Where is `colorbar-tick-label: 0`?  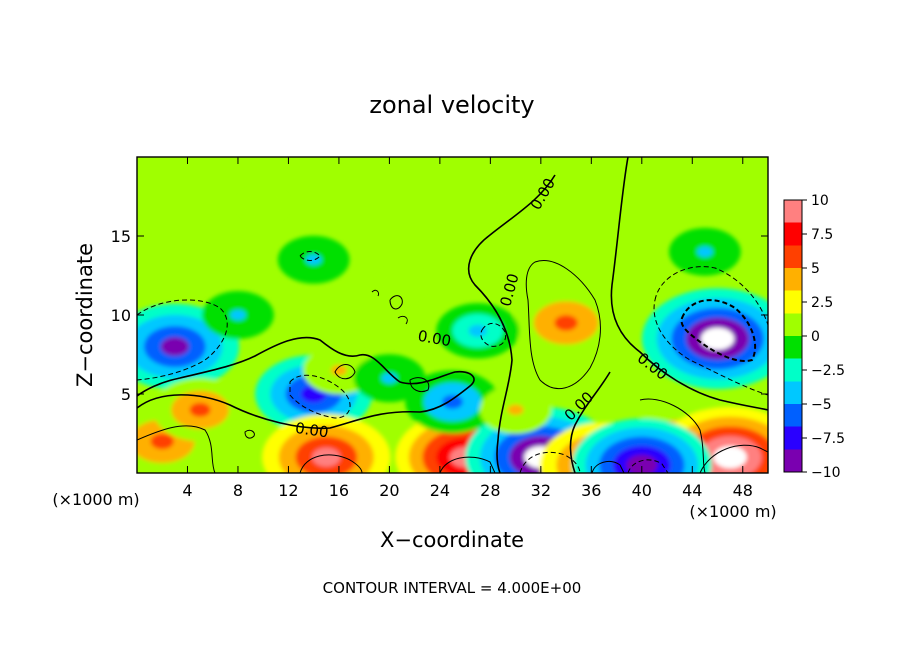 colorbar-tick-label: 0 is located at coordinates (815, 337).